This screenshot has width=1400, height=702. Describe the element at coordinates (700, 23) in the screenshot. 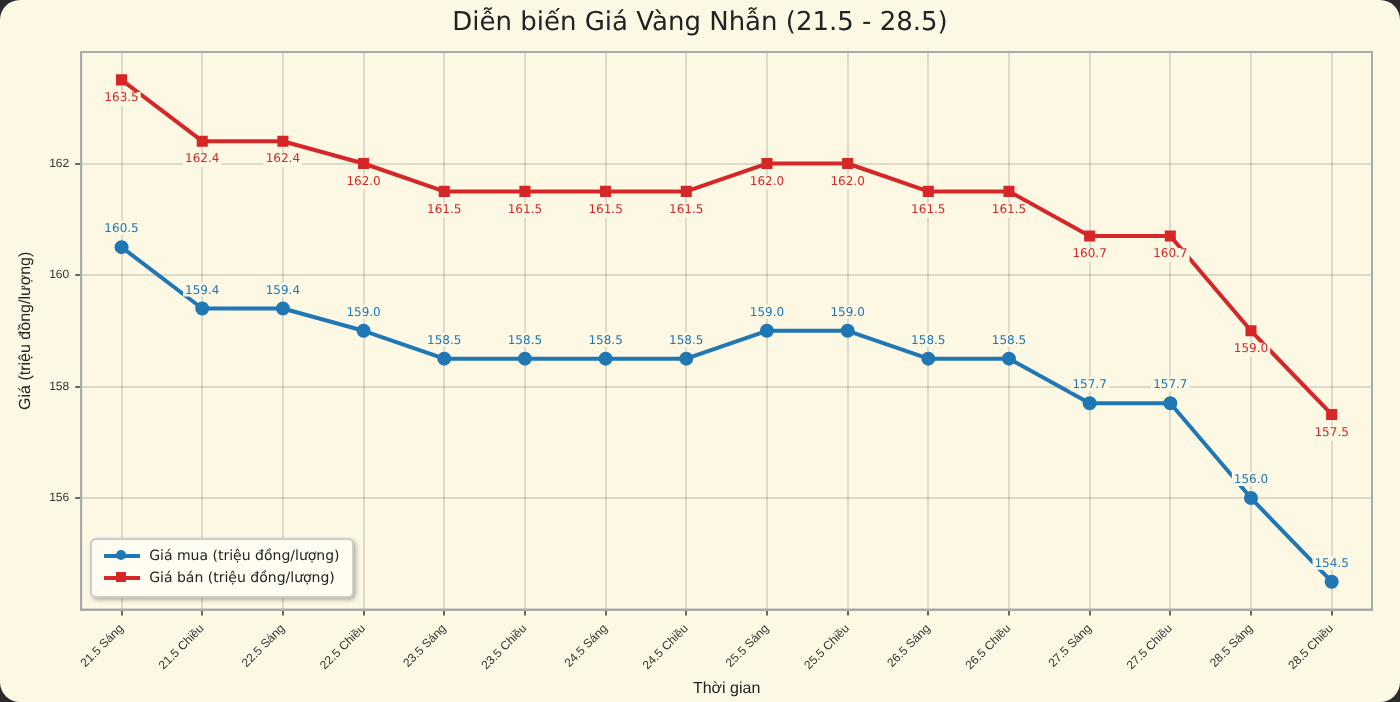

I see `chart-title: Diễn biến Giá Vàng Nhẫn (21.5 - 28.5)` at that location.